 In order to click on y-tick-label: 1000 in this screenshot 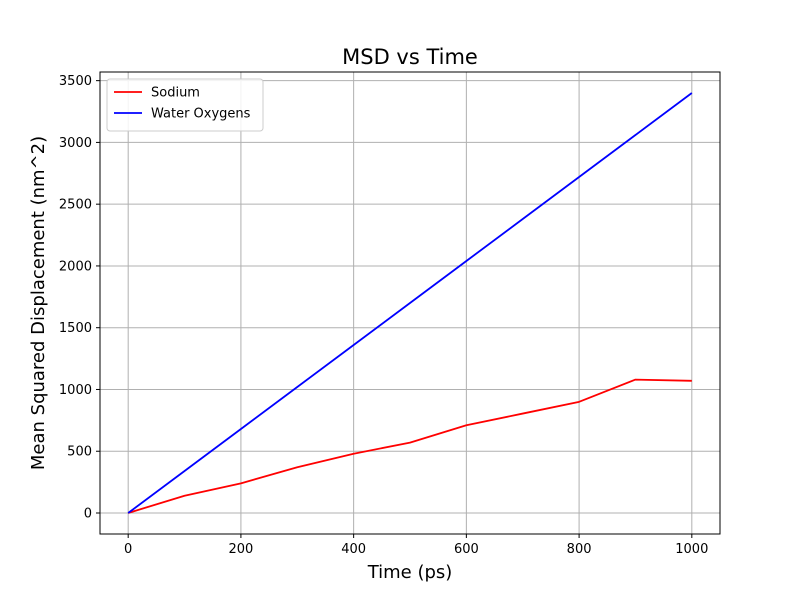, I will do `click(75, 390)`.